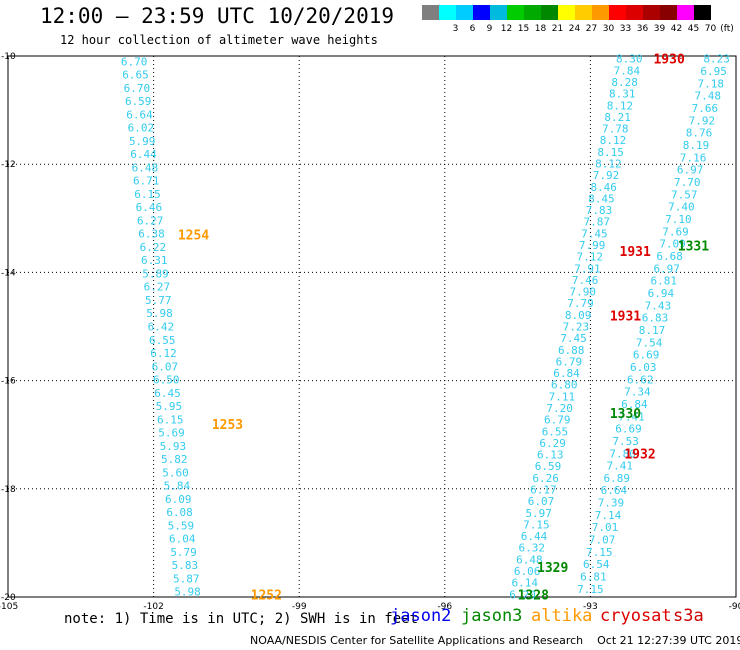 The image size is (740, 650). I want to click on latitude-tick-label: -18, so click(8, 490).